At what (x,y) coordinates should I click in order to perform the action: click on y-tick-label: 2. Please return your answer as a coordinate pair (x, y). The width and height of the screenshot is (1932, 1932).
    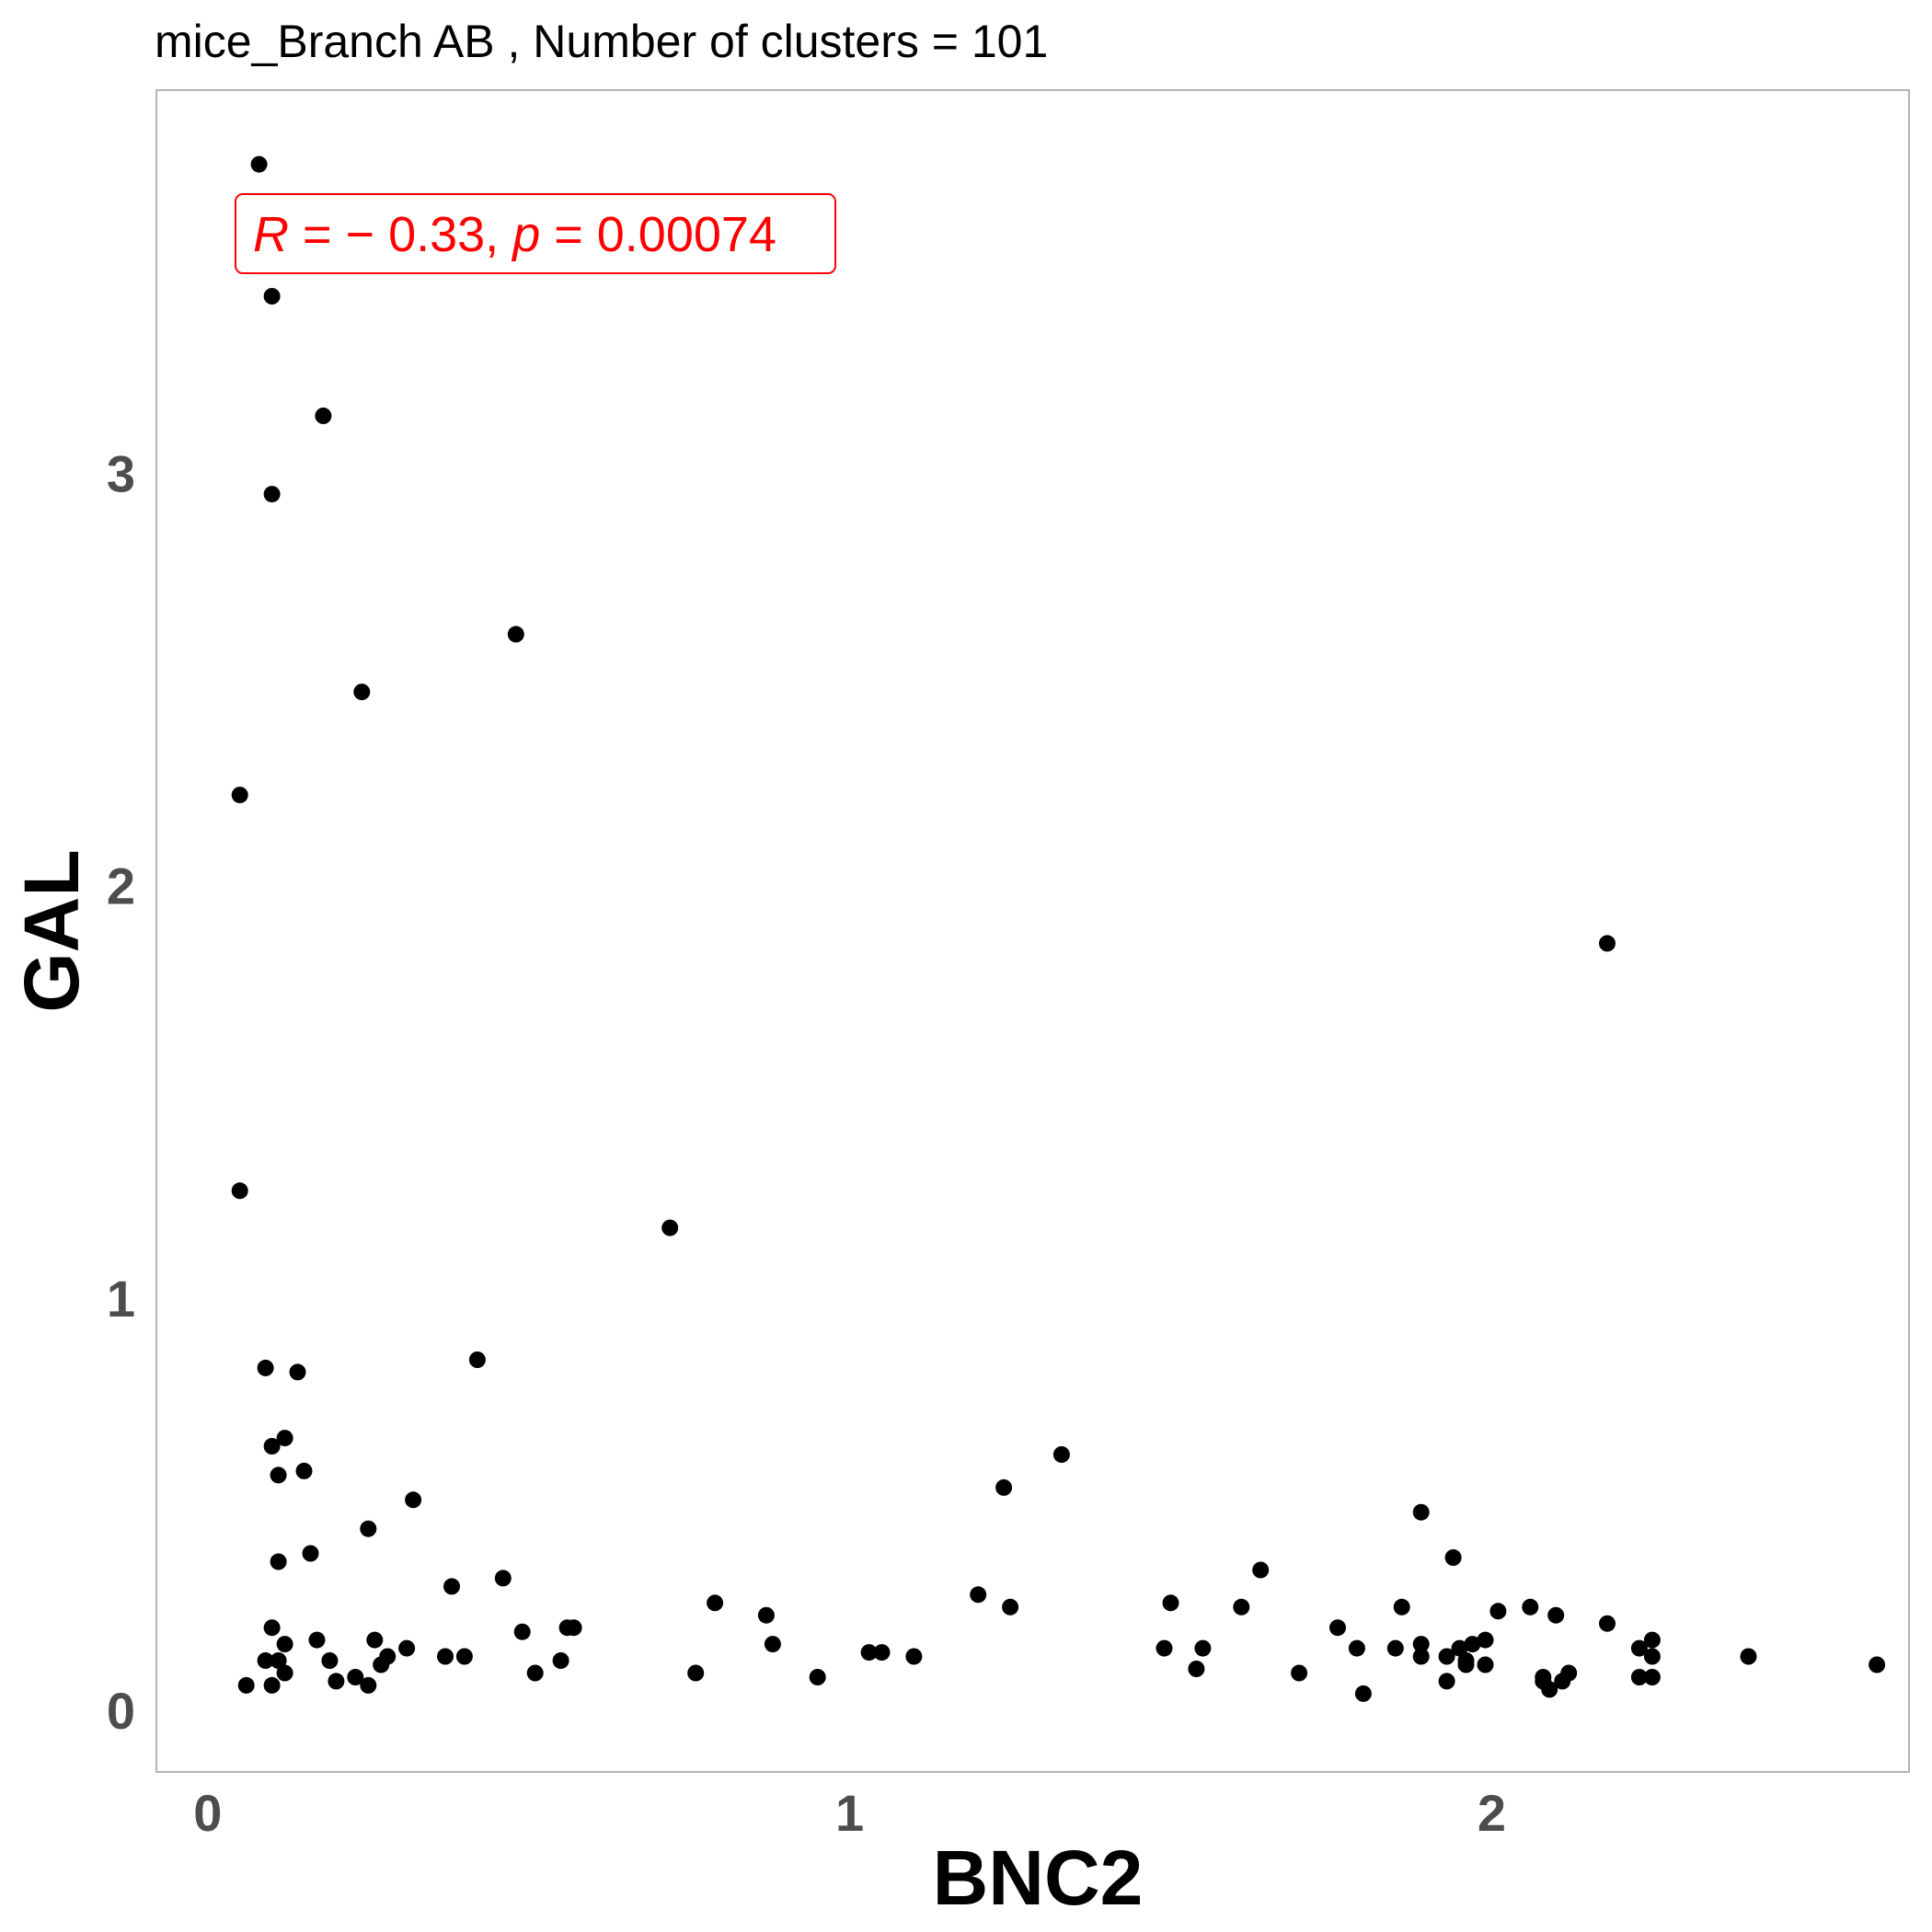
    Looking at the image, I should click on (121, 886).